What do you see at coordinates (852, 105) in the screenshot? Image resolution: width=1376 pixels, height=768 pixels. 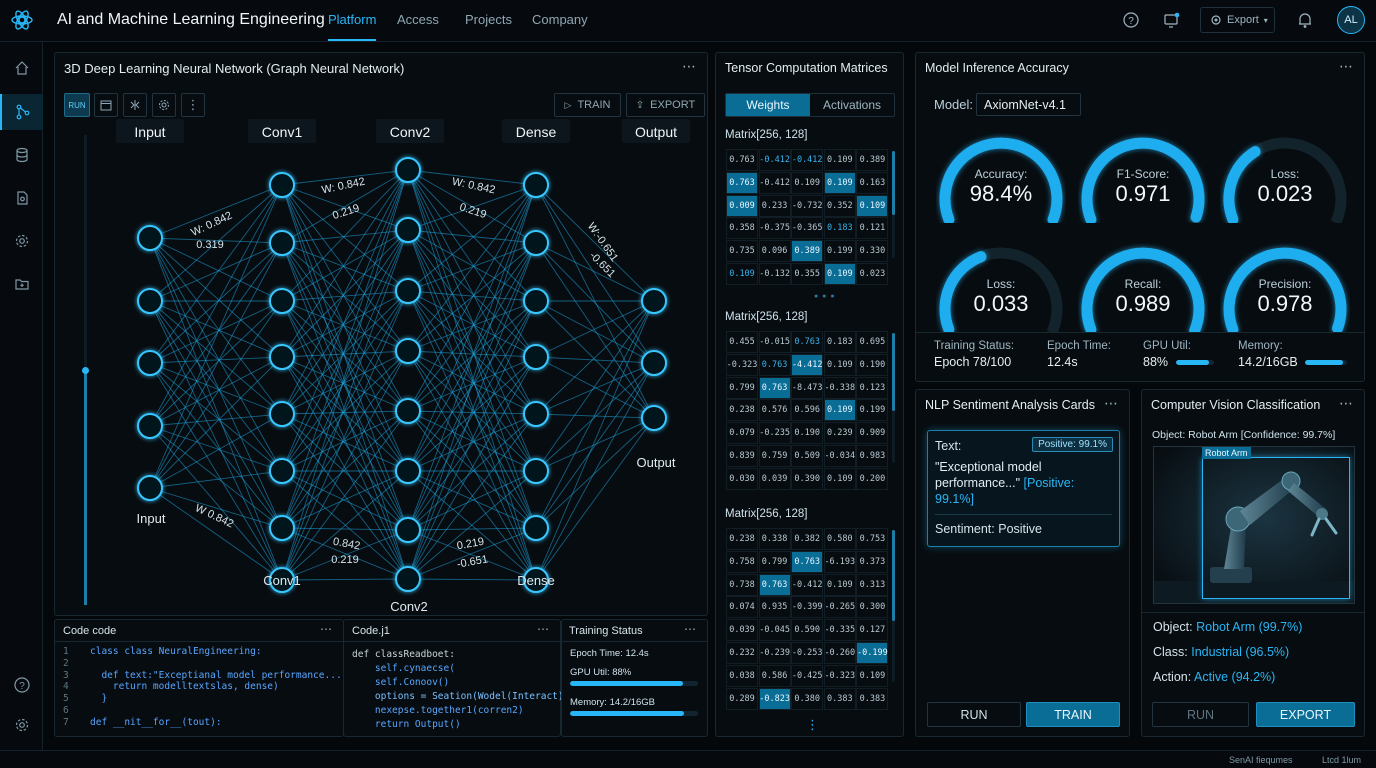 I see `tab-activations: Activations` at bounding box center [852, 105].